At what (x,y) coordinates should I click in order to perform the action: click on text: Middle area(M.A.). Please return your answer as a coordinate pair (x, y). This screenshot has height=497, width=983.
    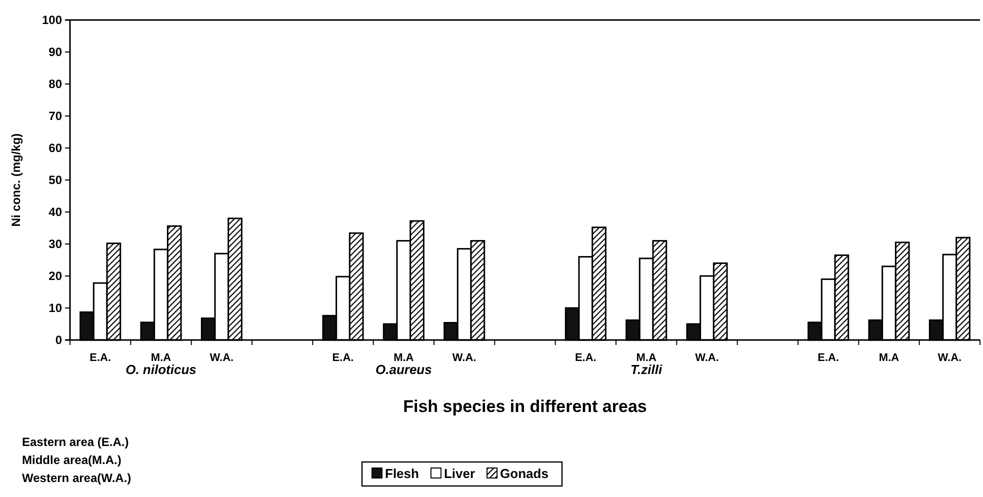
    Looking at the image, I should click on (72, 460).